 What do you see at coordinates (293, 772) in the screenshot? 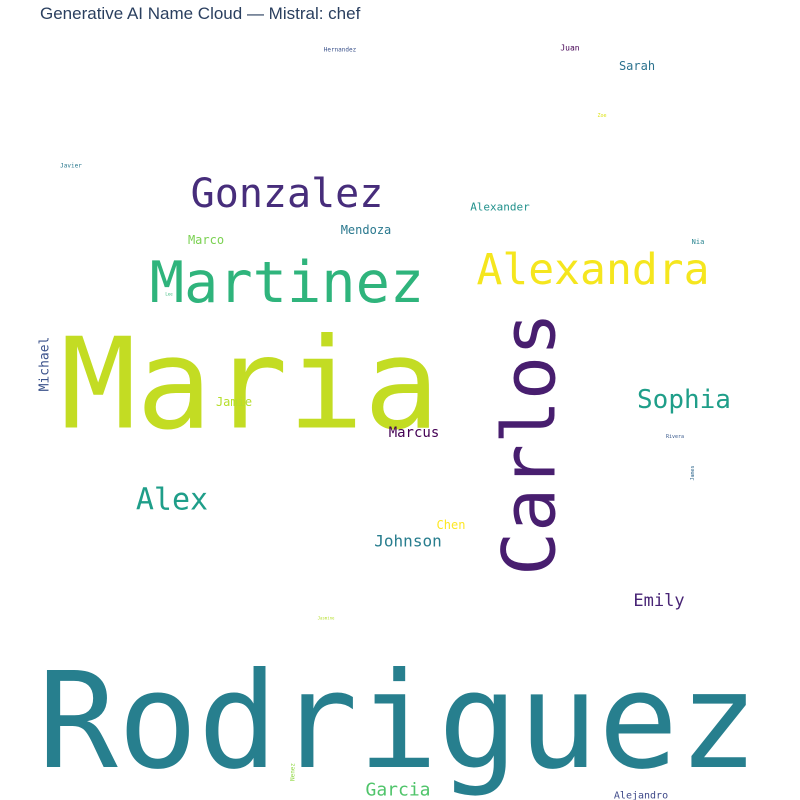
I see `word-nenez: Nenez` at bounding box center [293, 772].